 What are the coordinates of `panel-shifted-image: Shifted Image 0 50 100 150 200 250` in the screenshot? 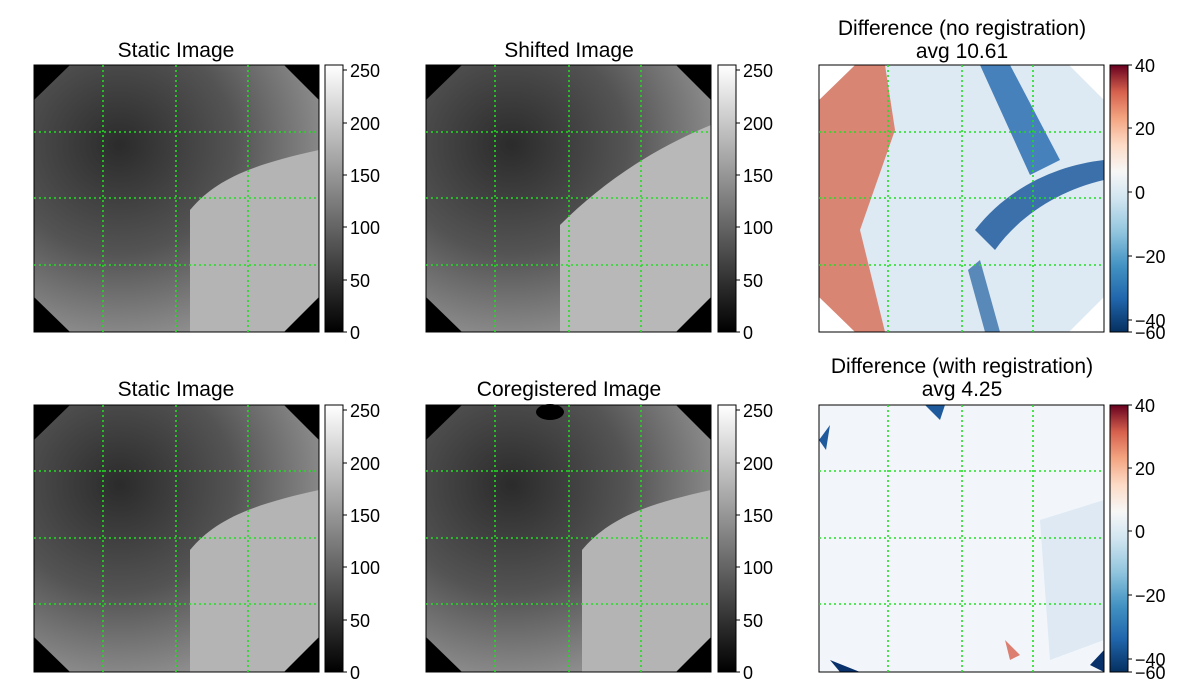 It's located at (599, 191).